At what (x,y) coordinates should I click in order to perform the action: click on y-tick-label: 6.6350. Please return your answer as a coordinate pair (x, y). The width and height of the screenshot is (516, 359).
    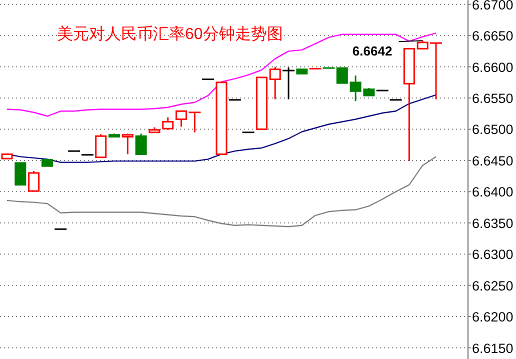
    Looking at the image, I should click on (493, 223).